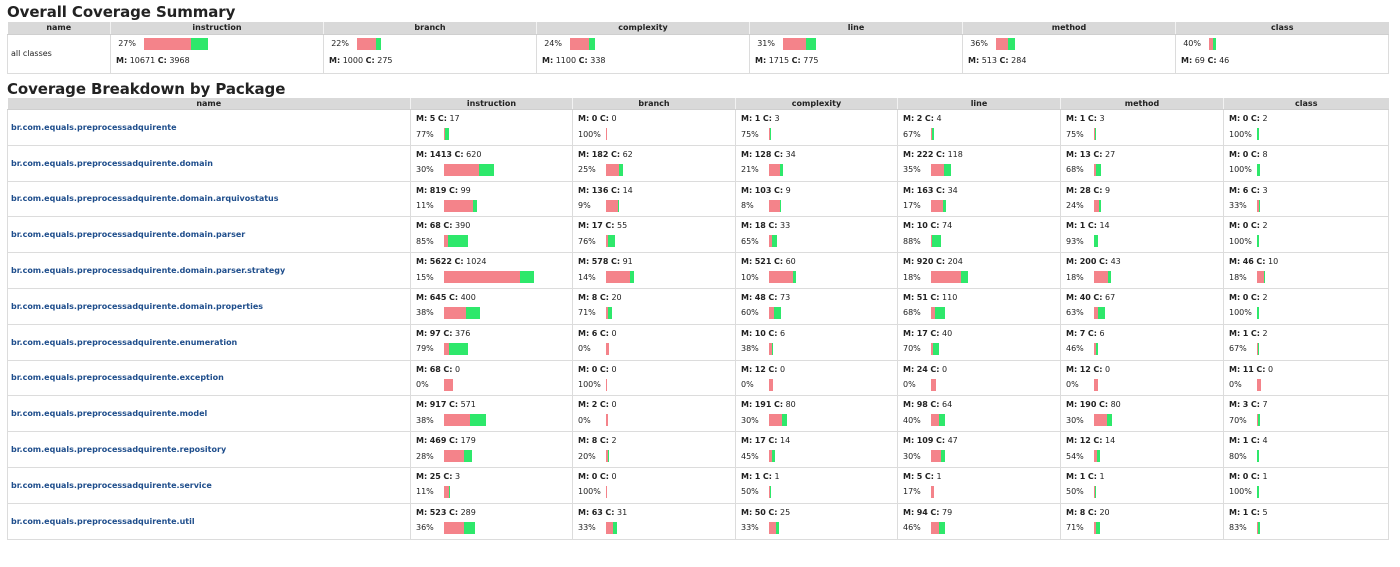 The height and width of the screenshot is (567, 1400). What do you see at coordinates (435, 226) in the screenshot?
I see `missed-count: 68` at bounding box center [435, 226].